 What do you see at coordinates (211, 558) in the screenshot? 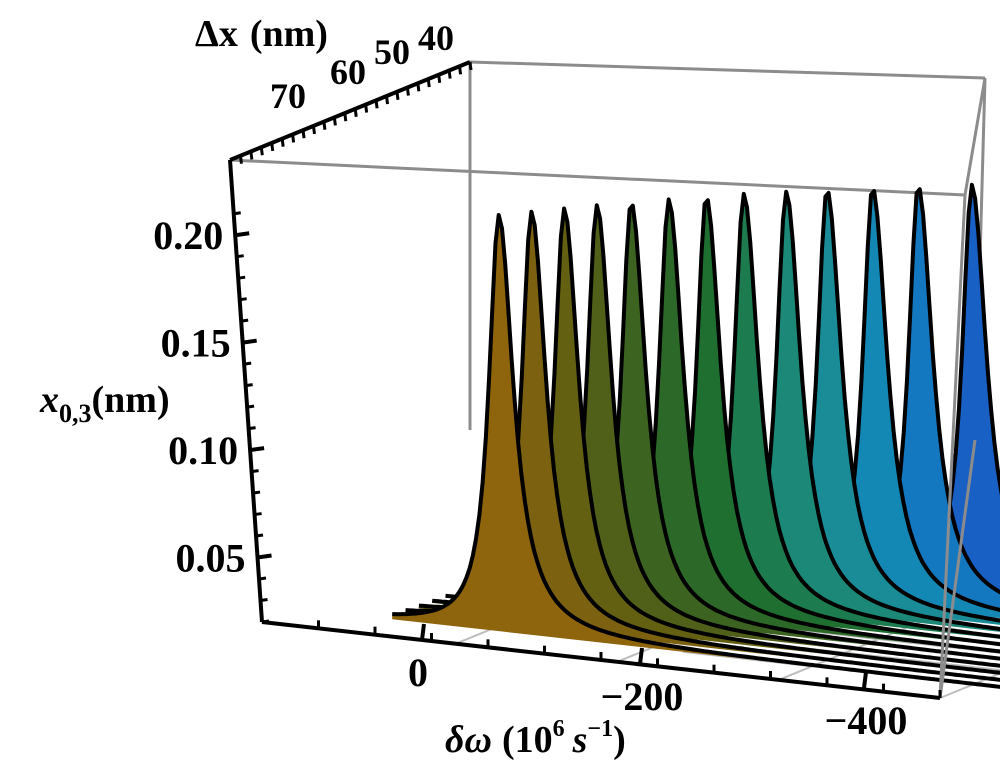
I see `y-tick-label-0: 0.05` at bounding box center [211, 558].